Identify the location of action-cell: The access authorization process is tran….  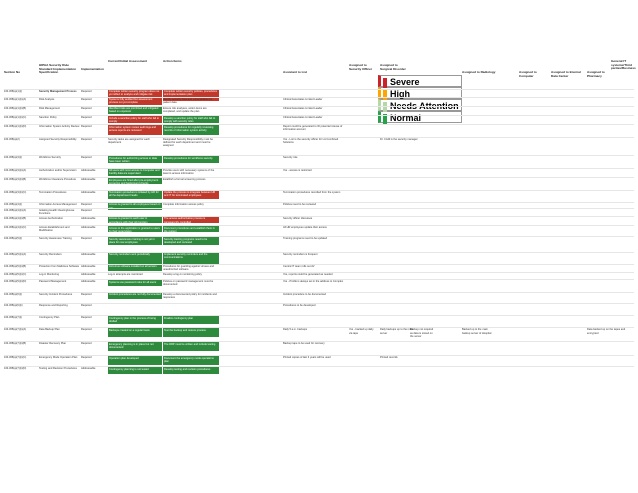
(191, 219).